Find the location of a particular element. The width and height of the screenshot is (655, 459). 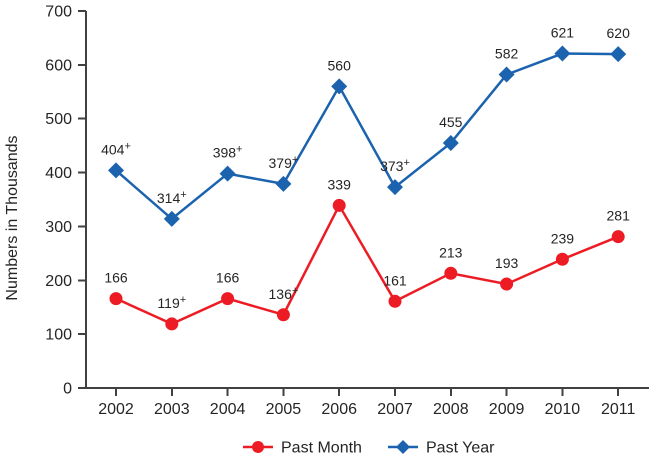

data-point-label-past-year-2004: 398+ is located at coordinates (228, 152).